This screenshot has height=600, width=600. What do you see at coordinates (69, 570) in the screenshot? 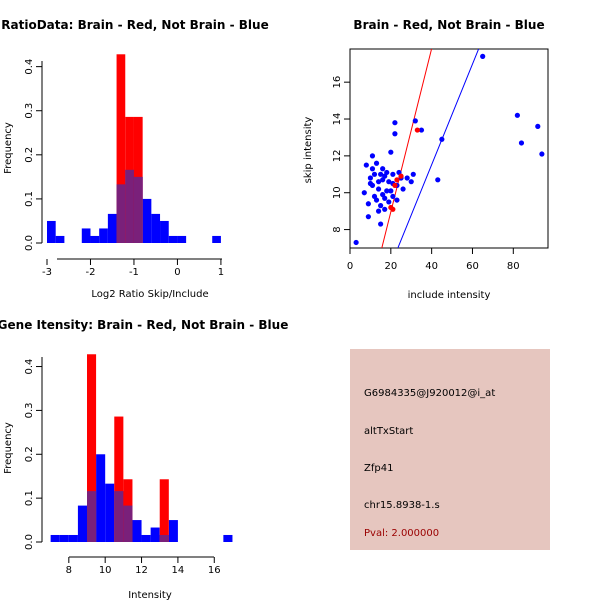
I see `x-tick-label: 8` at bounding box center [69, 570].